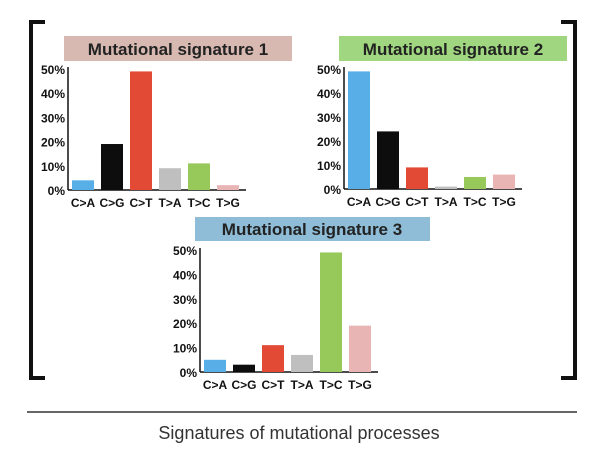 The height and width of the screenshot is (458, 598). Describe the element at coordinates (569, 200) in the screenshot. I see `right-bracket` at that location.